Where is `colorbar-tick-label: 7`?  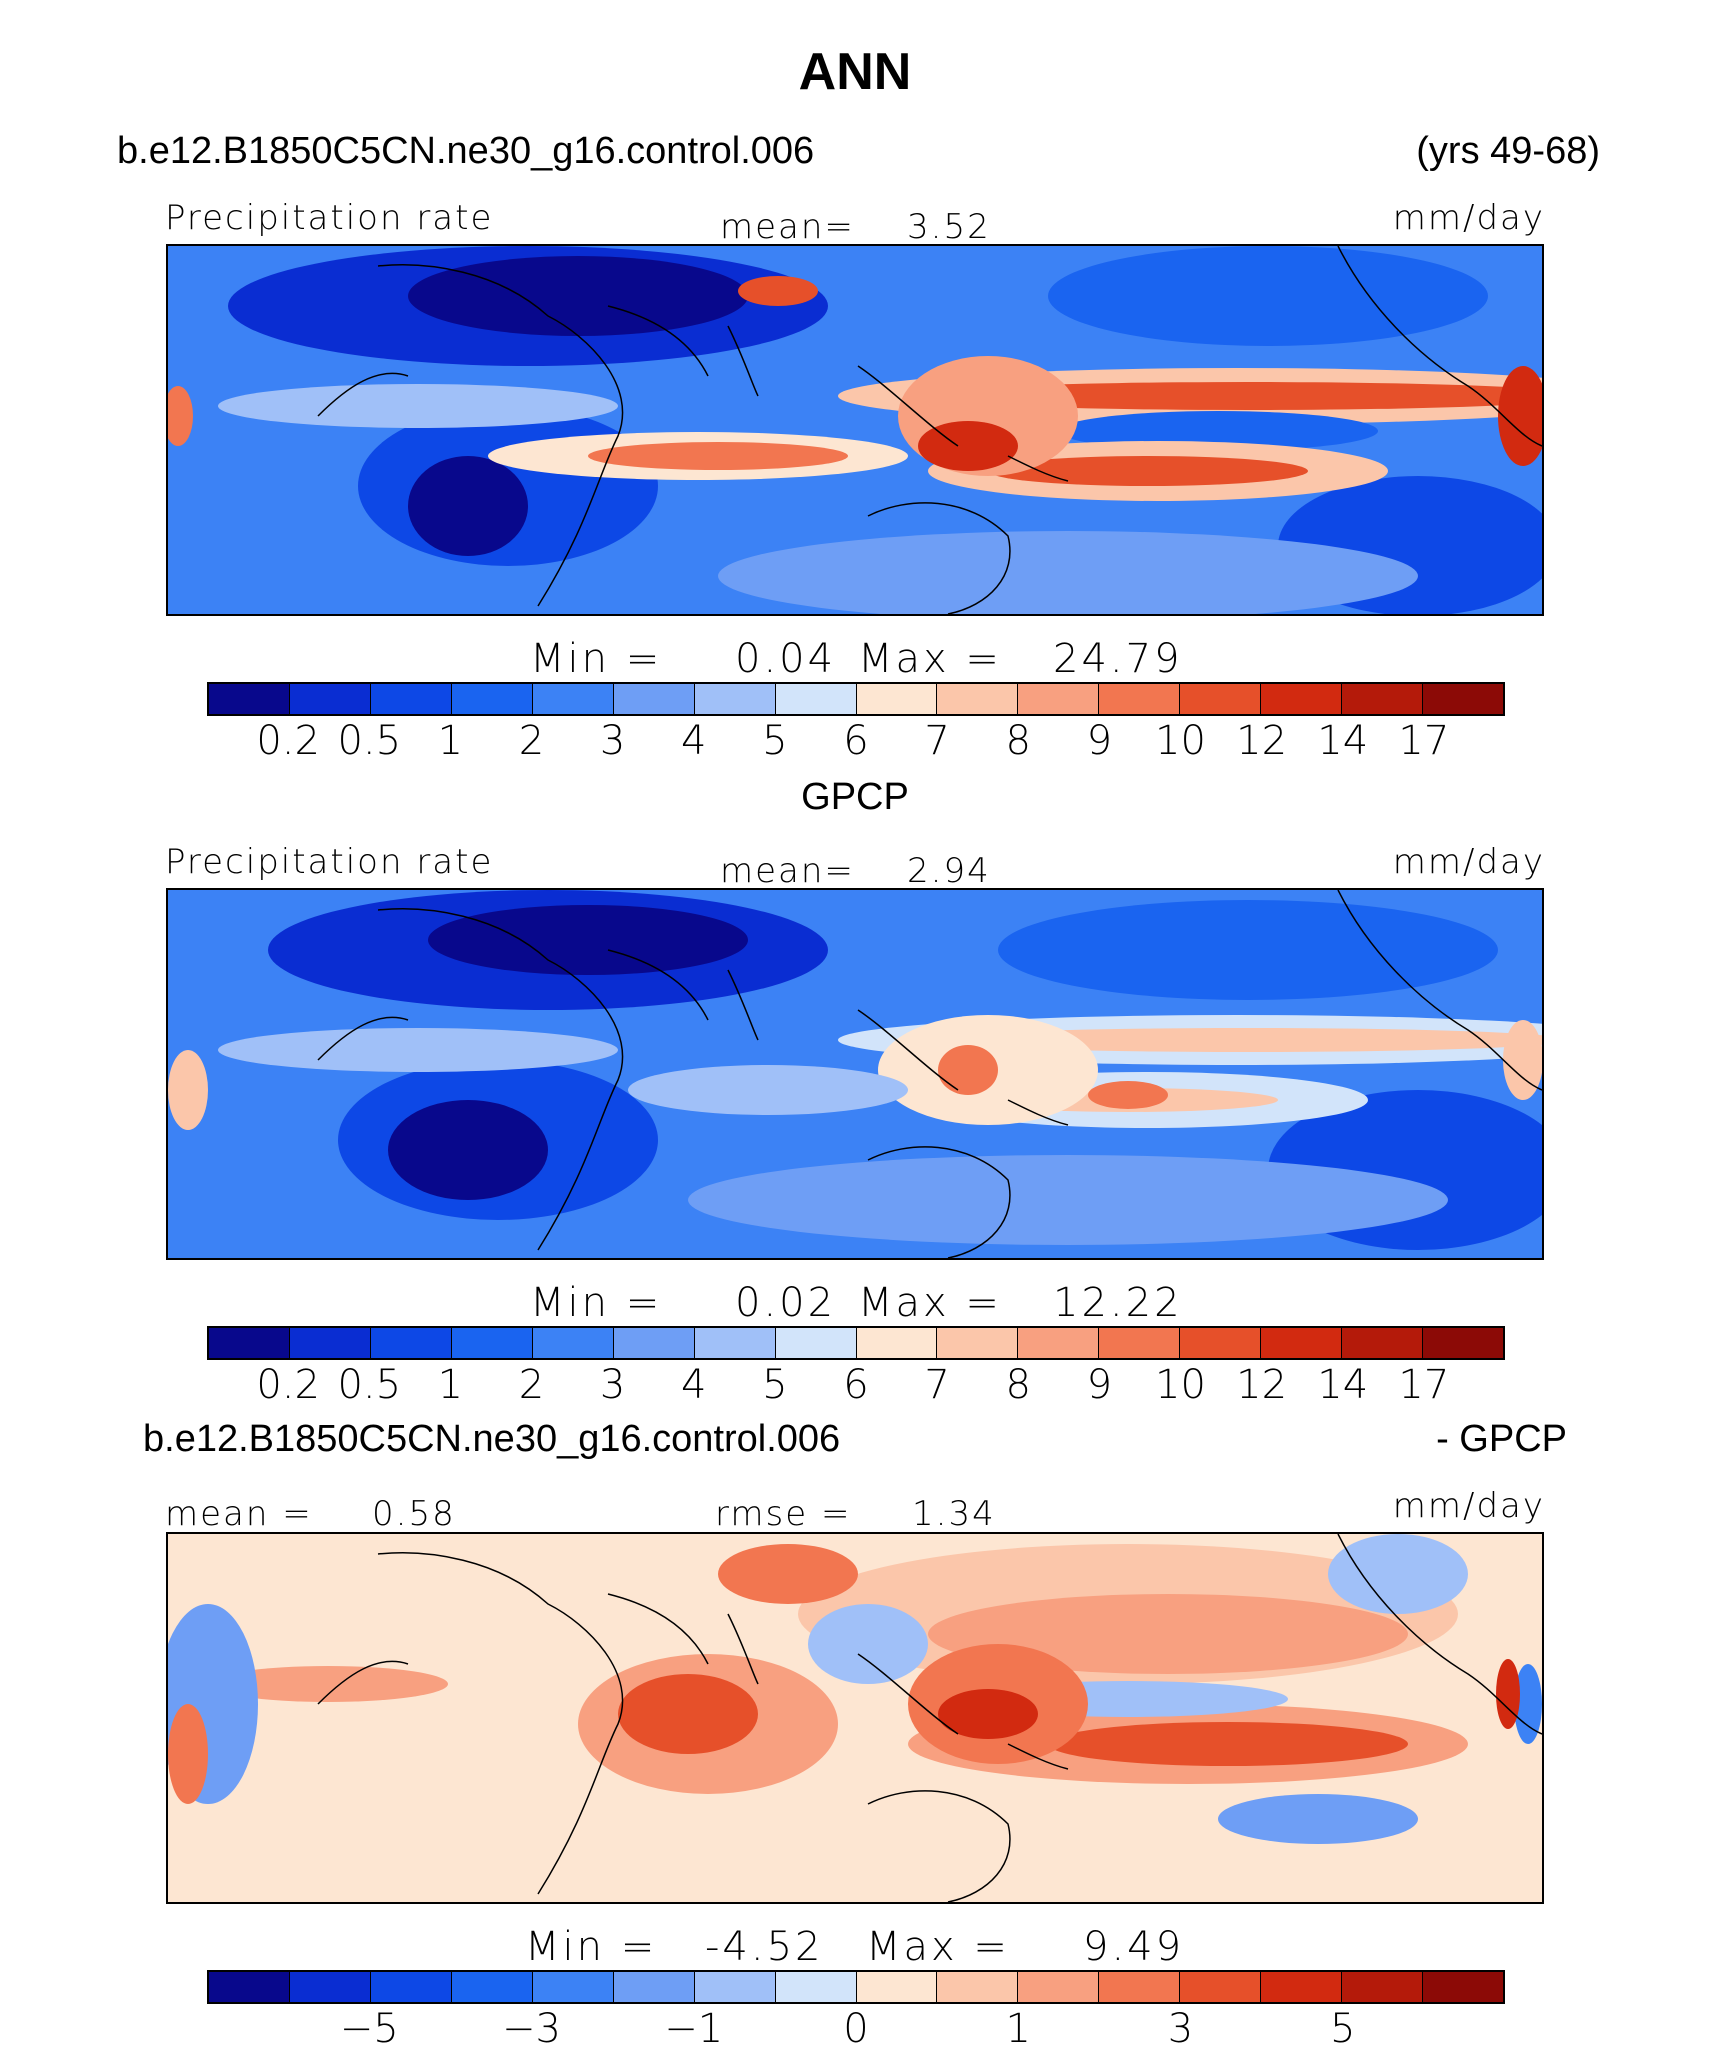 colorbar-tick-label: 7 is located at coordinates (937, 1385).